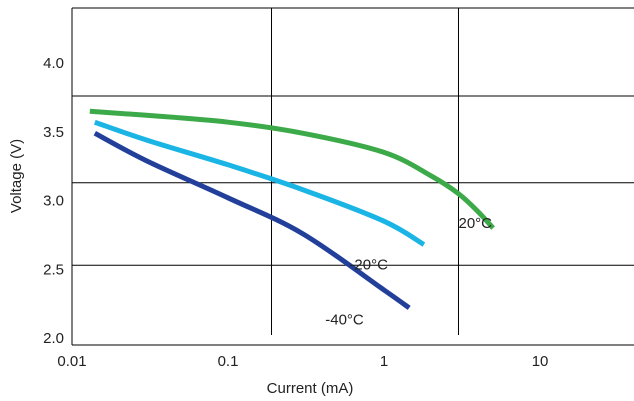  Describe the element at coordinates (310, 388) in the screenshot. I see `x-axis-title: Current (mA)` at that location.